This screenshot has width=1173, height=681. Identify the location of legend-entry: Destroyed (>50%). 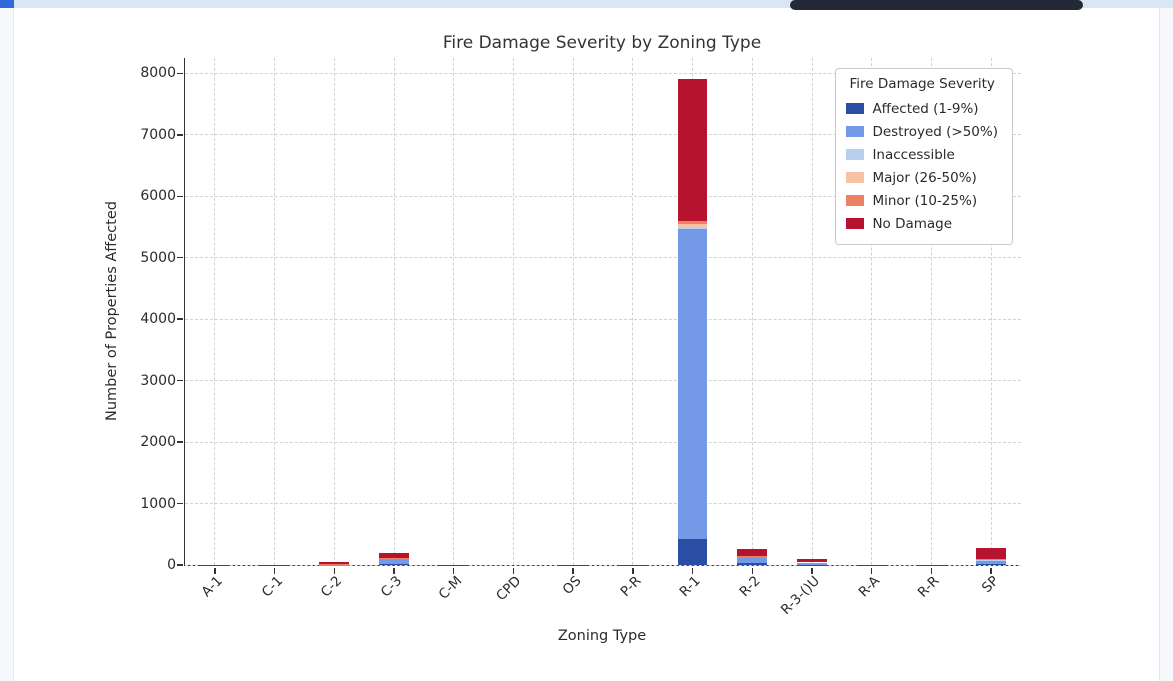
(922, 131).